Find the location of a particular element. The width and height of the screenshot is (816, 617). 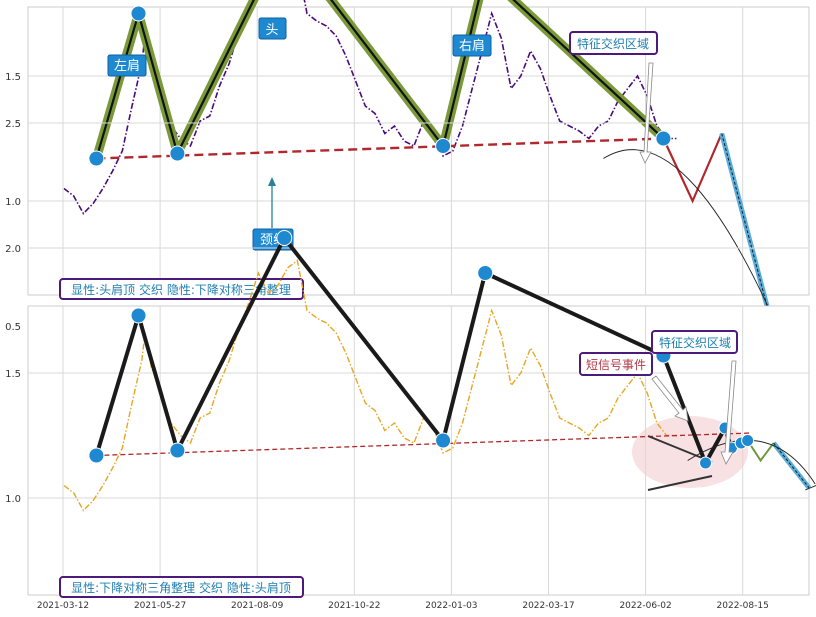

svg-text: 显性:下降对称三角整理 交织 隐性:头肩顶 is located at coordinates (181, 587).